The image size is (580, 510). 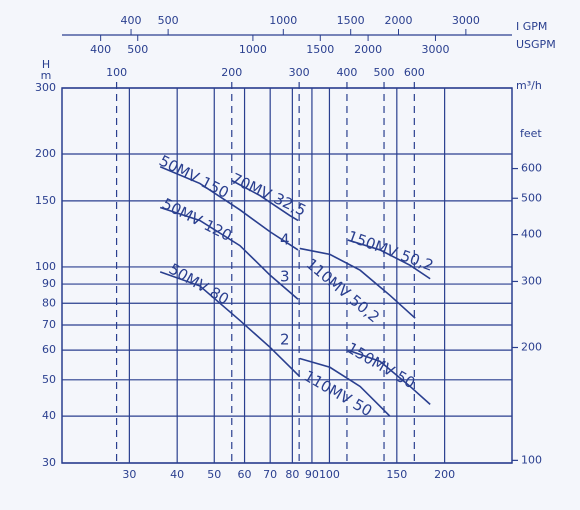 What do you see at coordinates (197, 220) in the screenshot?
I see `curve-label: 50MV 120` at bounding box center [197, 220].